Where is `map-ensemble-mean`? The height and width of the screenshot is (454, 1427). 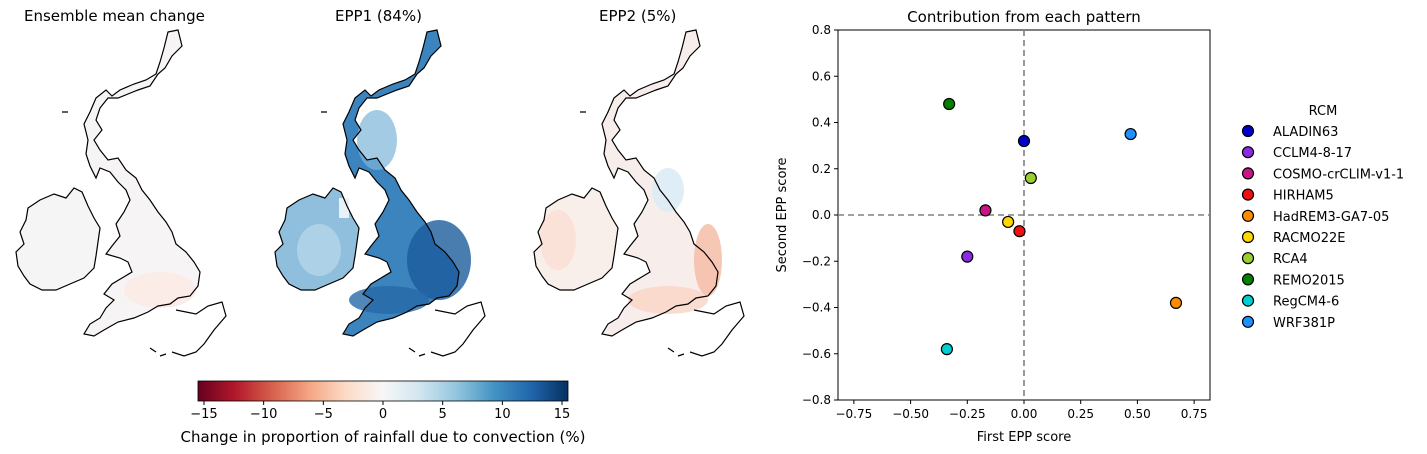
map-ensemble-mean is located at coordinates (121, 193).